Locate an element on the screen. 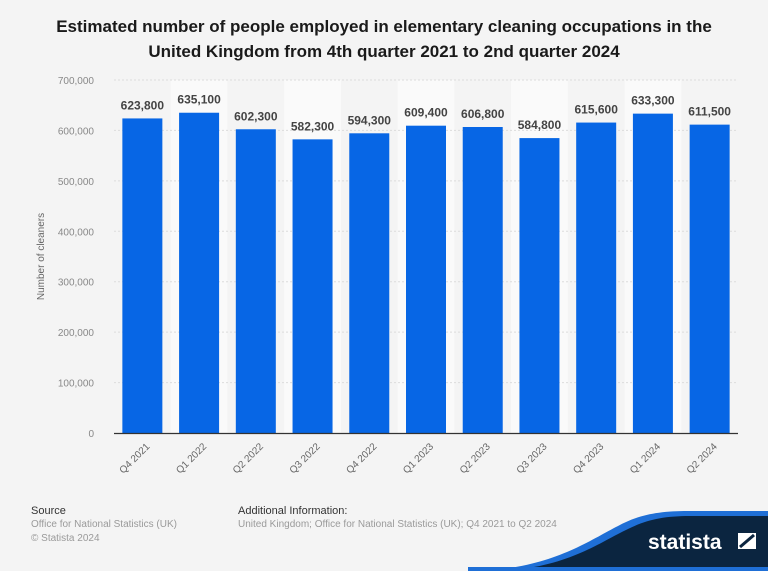 The height and width of the screenshot is (571, 768). data-label: 635,100 is located at coordinates (199, 100).